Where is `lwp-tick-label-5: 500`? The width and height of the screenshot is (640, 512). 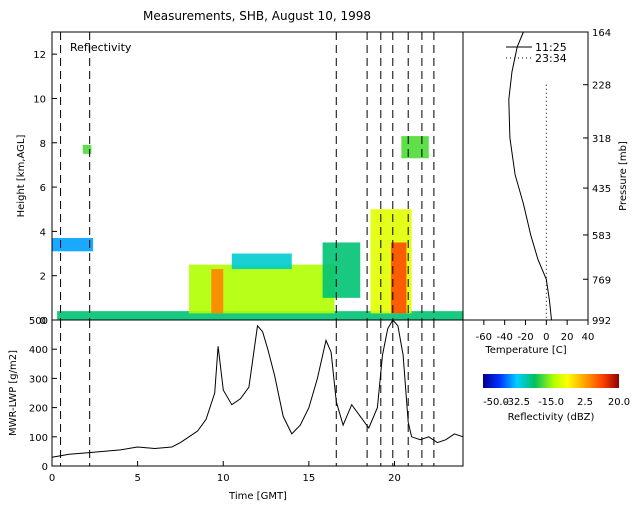 lwp-tick-label-5: 500 is located at coordinates (38, 321).